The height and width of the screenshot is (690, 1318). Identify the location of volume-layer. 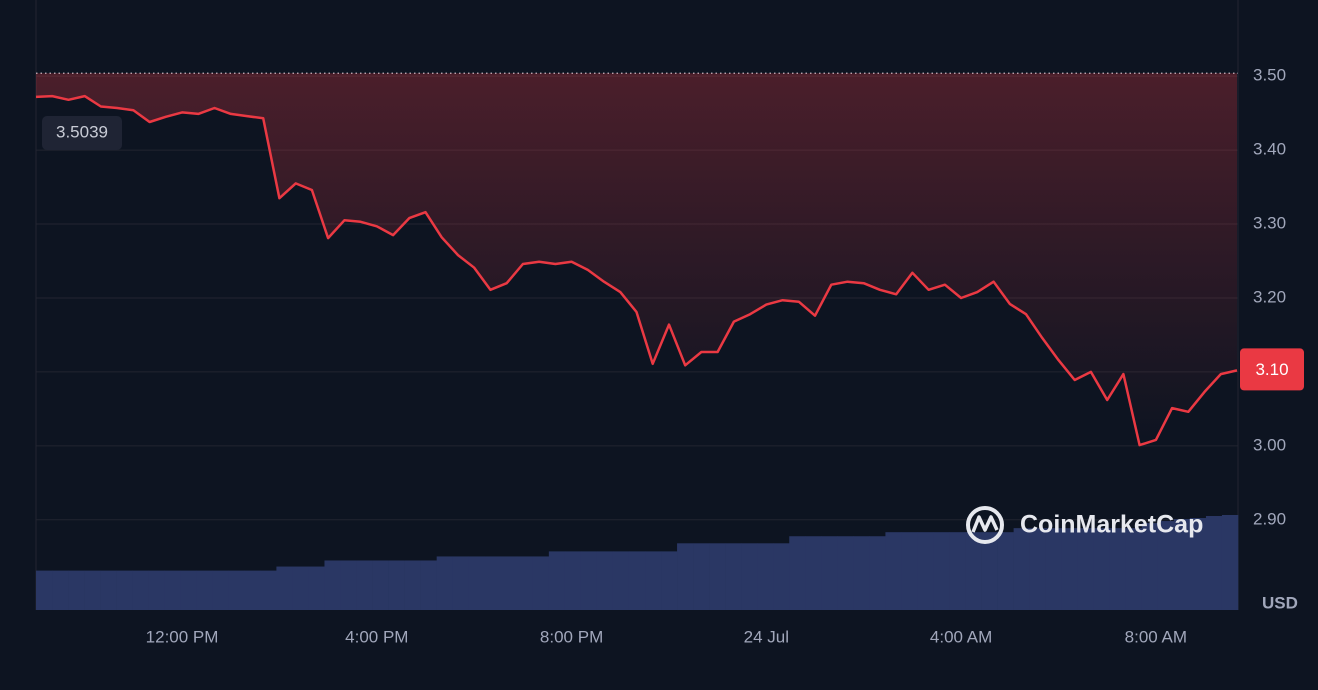
(637, 562).